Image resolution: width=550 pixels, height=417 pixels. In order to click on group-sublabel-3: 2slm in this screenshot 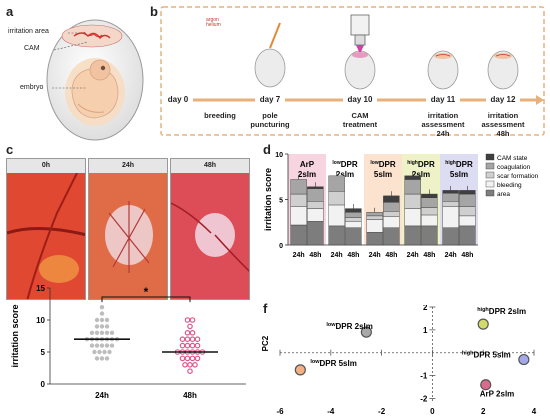, I will do `click(421, 174)`.